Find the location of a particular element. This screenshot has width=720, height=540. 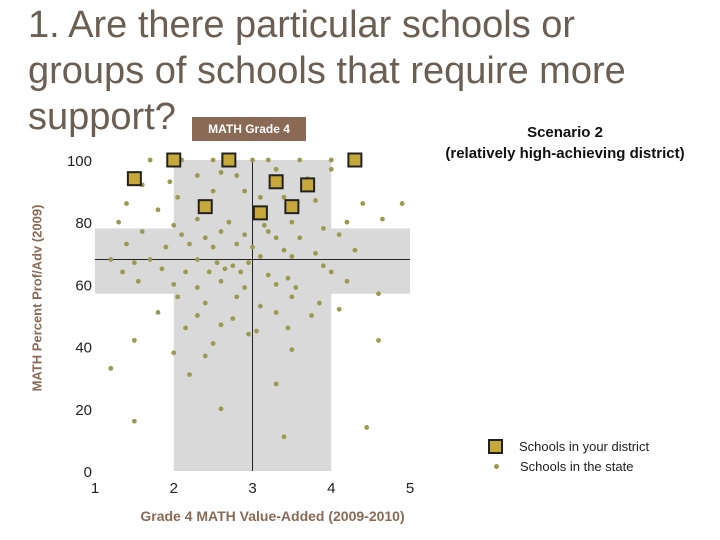

y-tick-label: 100 is located at coordinates (79, 161).